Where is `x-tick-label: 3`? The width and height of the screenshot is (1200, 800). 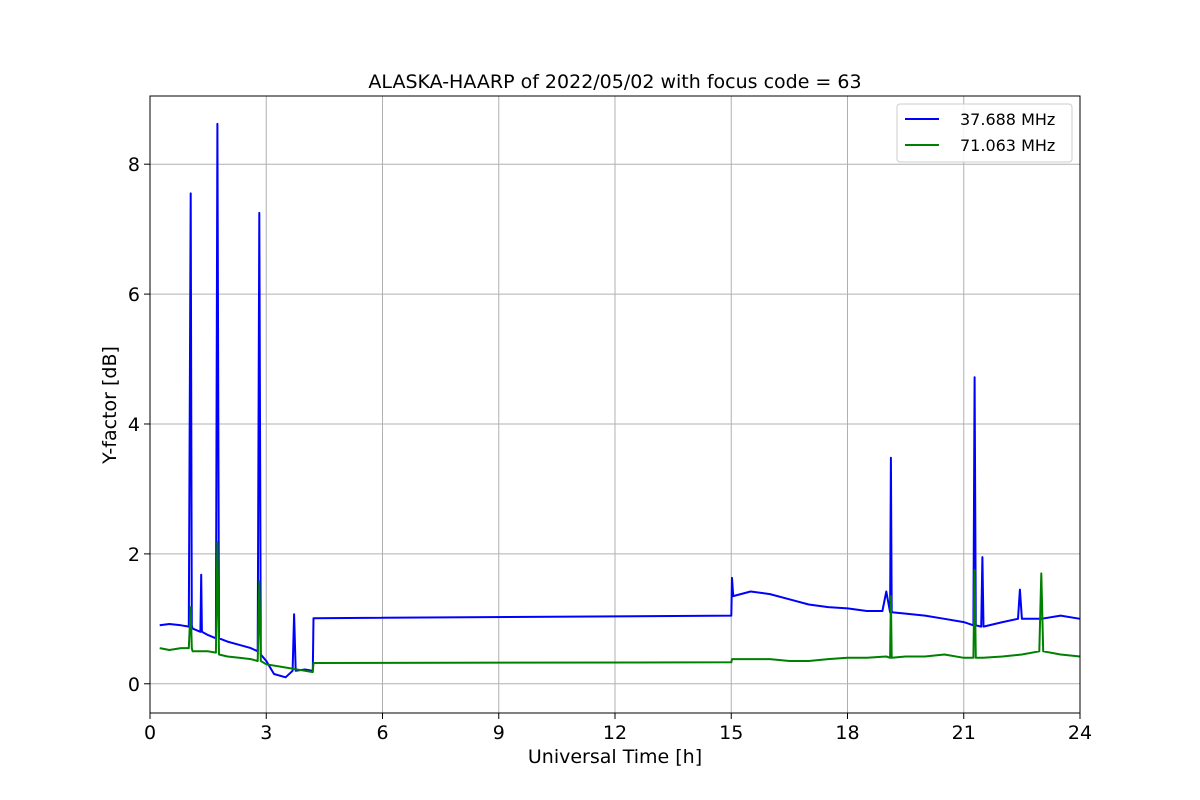 x-tick-label: 3 is located at coordinates (266, 733).